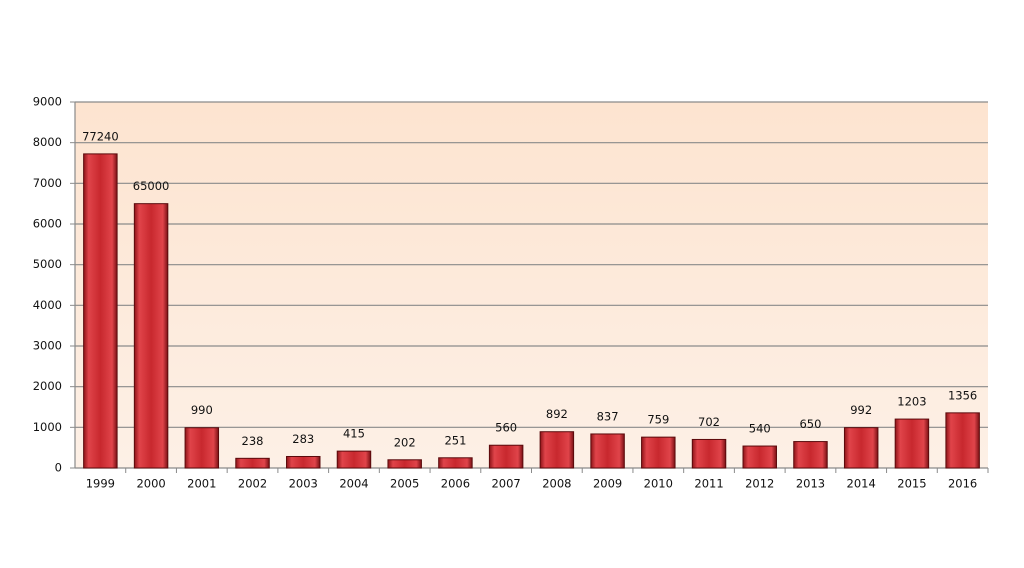 This screenshot has height=568, width=1024. Describe the element at coordinates (151, 186) in the screenshot. I see `data-label: 65000` at that location.